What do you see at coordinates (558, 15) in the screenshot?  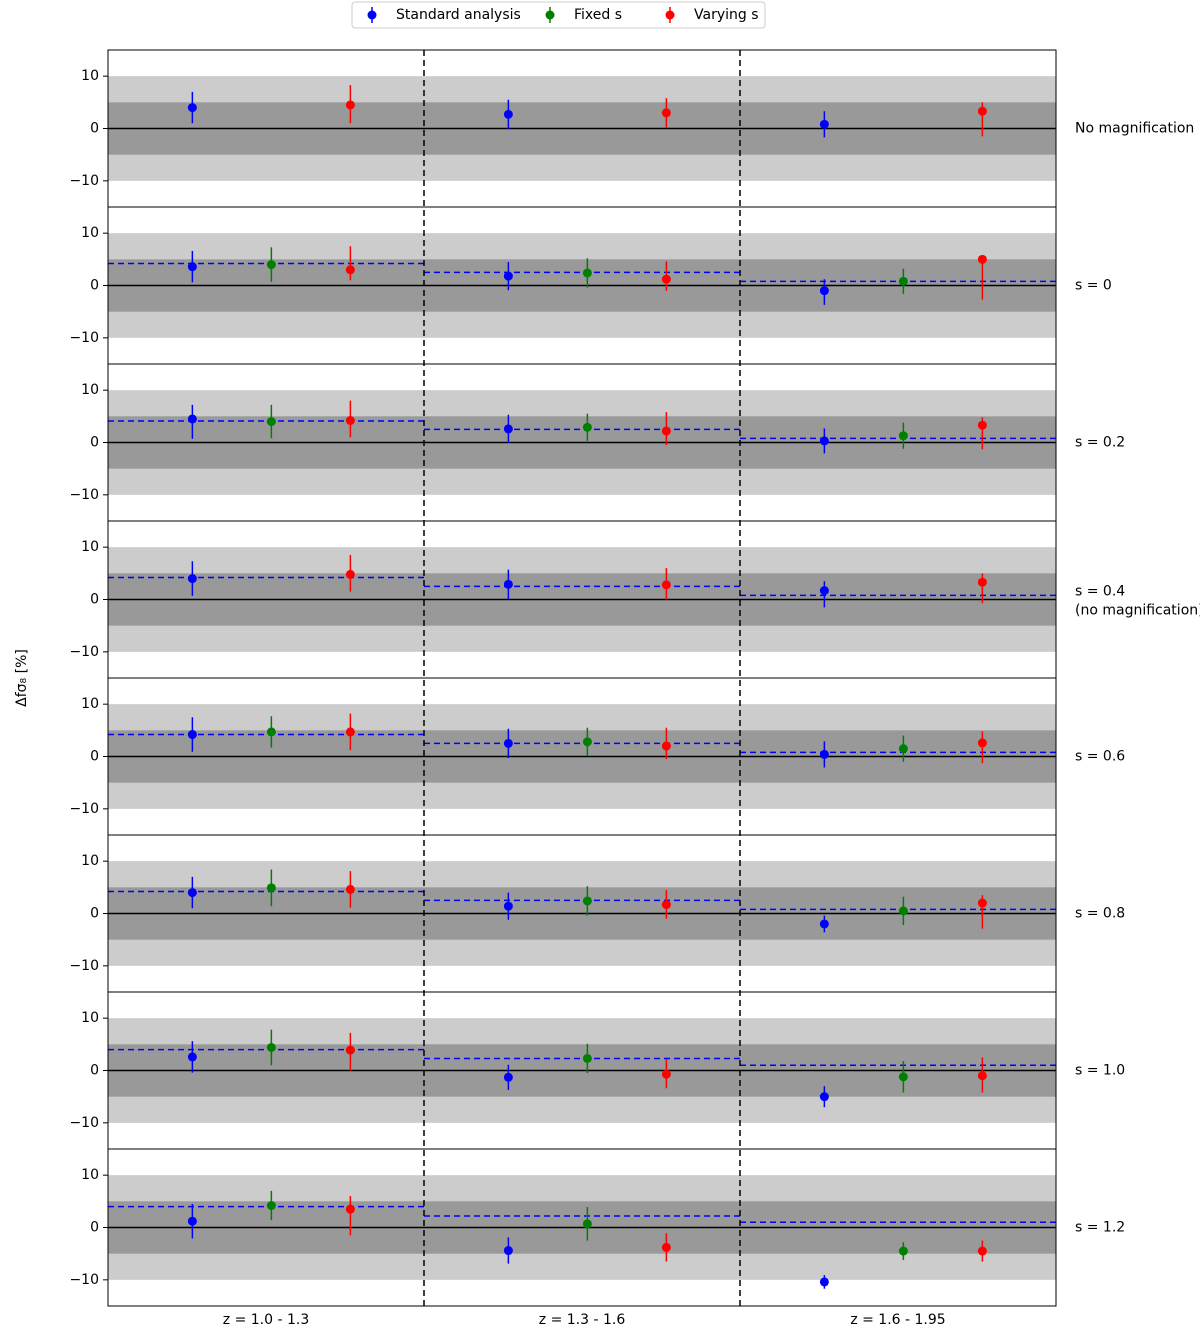 I see `legend-box` at bounding box center [558, 15].